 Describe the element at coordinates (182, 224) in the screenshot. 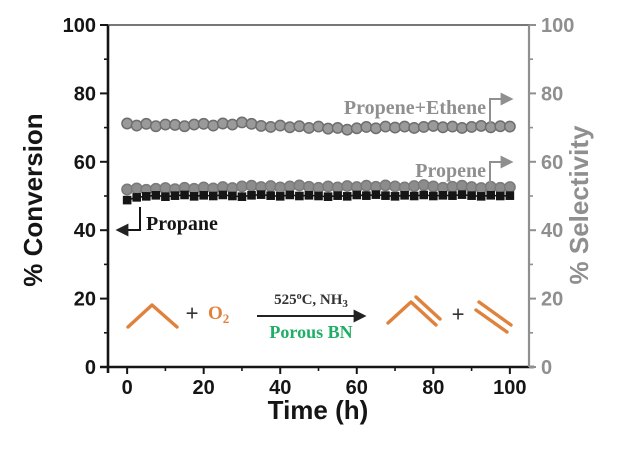

I see `series-label-propane: Propane` at that location.